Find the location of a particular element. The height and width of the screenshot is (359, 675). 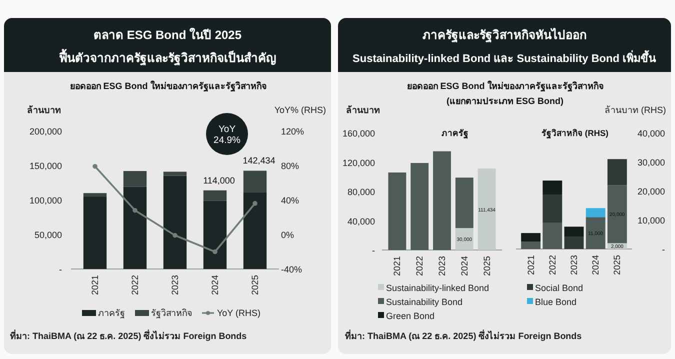

annotation: 114,000 is located at coordinates (219, 180).